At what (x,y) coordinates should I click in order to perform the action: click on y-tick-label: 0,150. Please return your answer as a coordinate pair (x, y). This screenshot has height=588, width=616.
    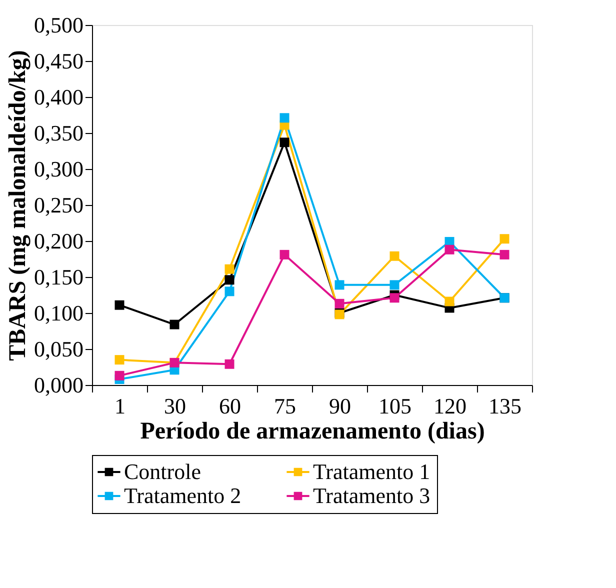
    Looking at the image, I should click on (59, 277).